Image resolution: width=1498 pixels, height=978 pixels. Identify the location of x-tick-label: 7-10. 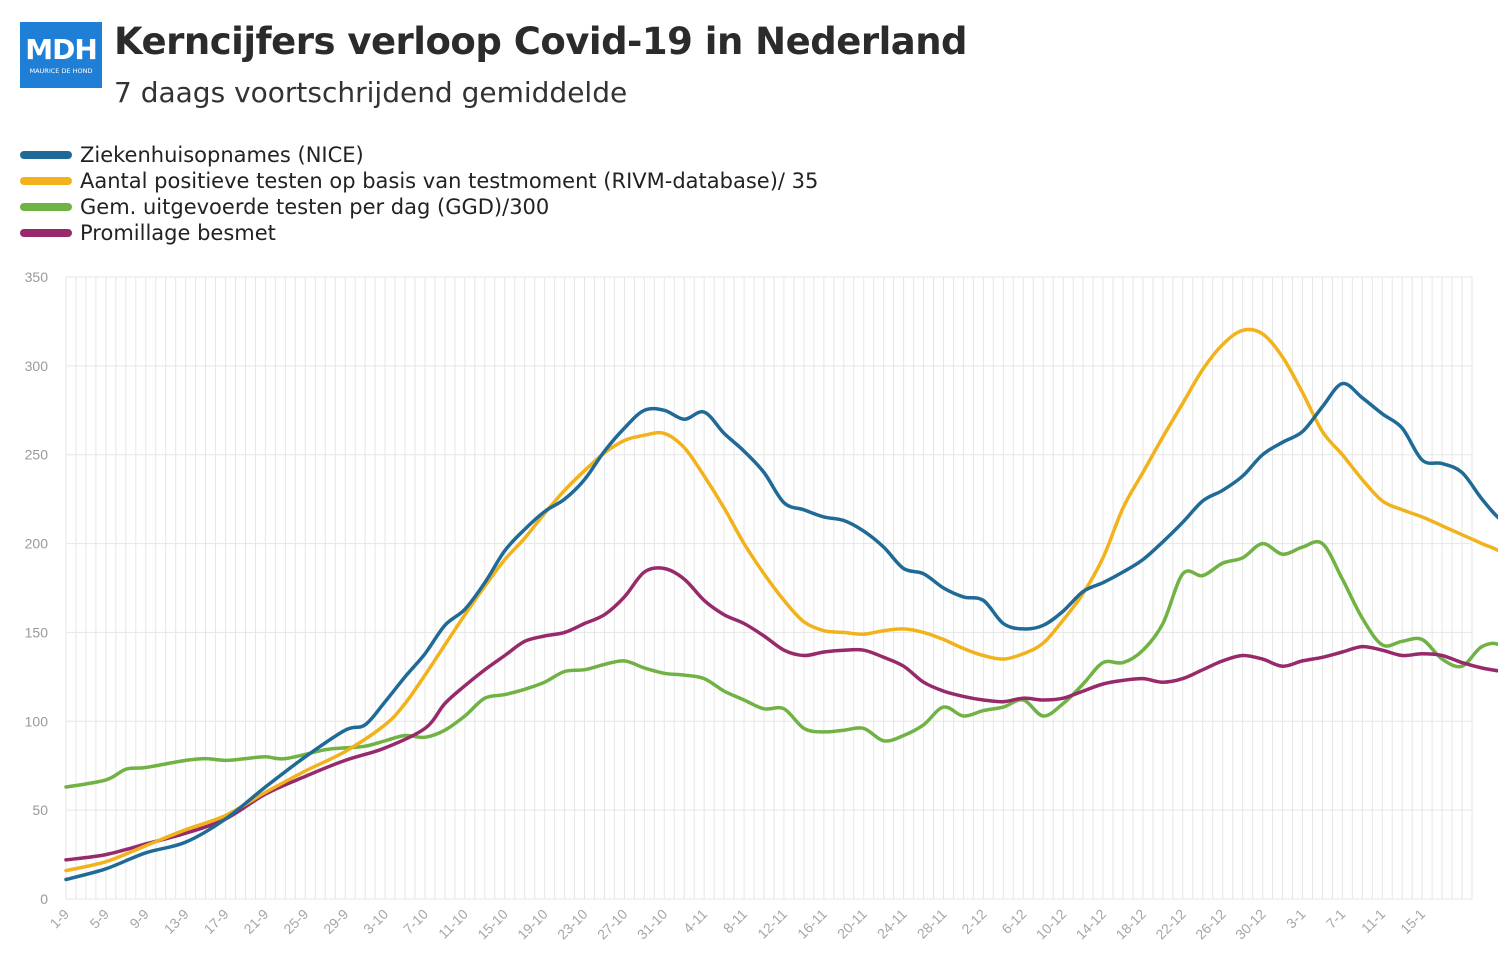
(415, 921).